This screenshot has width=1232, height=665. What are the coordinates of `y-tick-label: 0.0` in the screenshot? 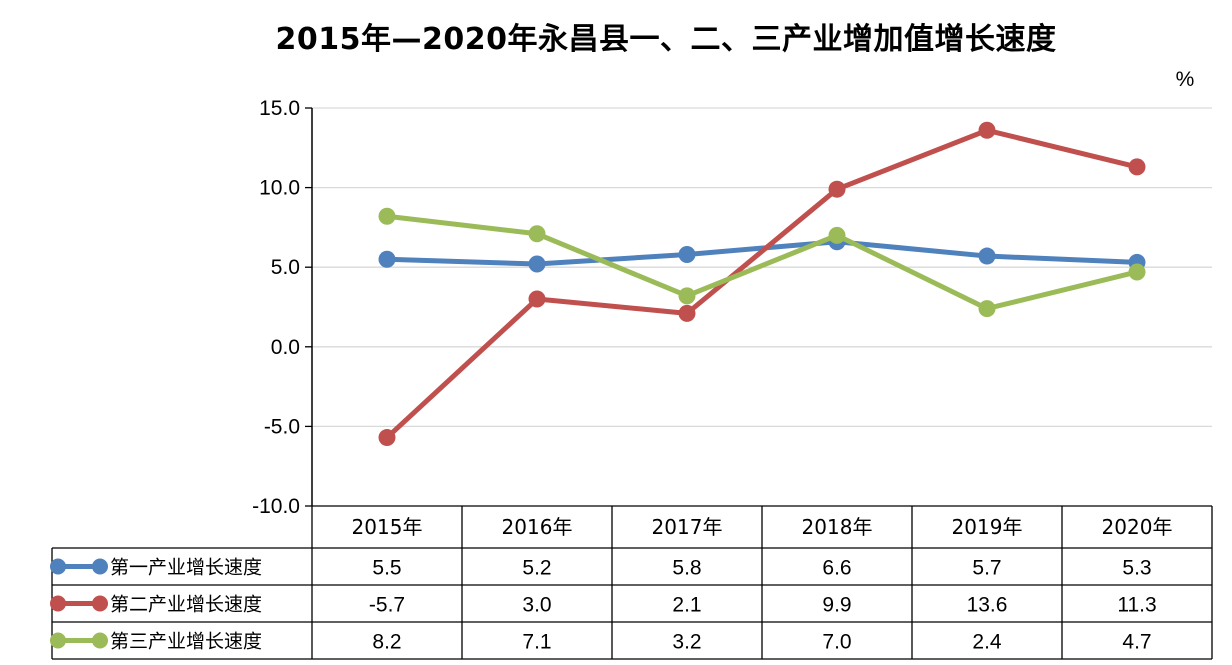 It's located at (285, 347).